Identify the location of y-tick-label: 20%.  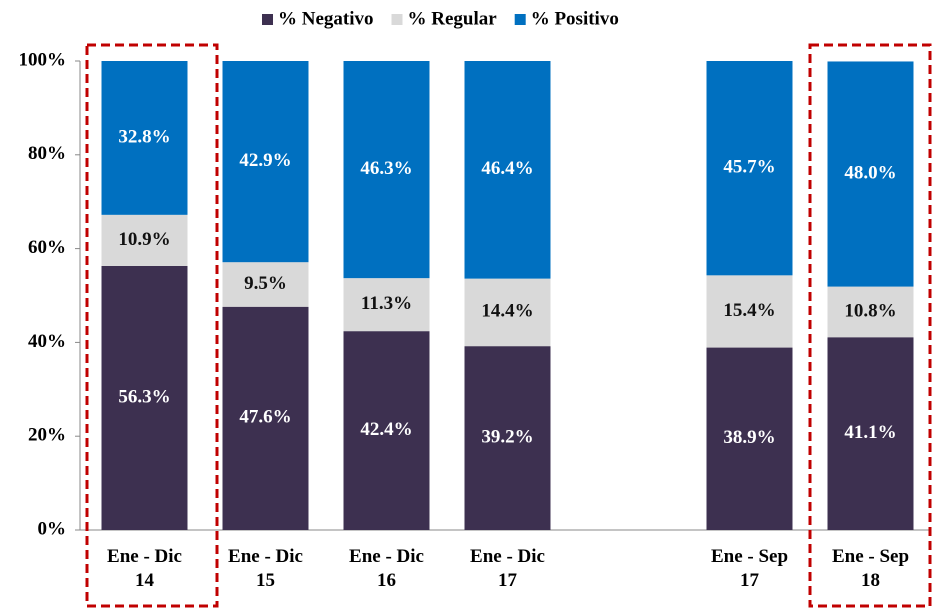
(47, 435).